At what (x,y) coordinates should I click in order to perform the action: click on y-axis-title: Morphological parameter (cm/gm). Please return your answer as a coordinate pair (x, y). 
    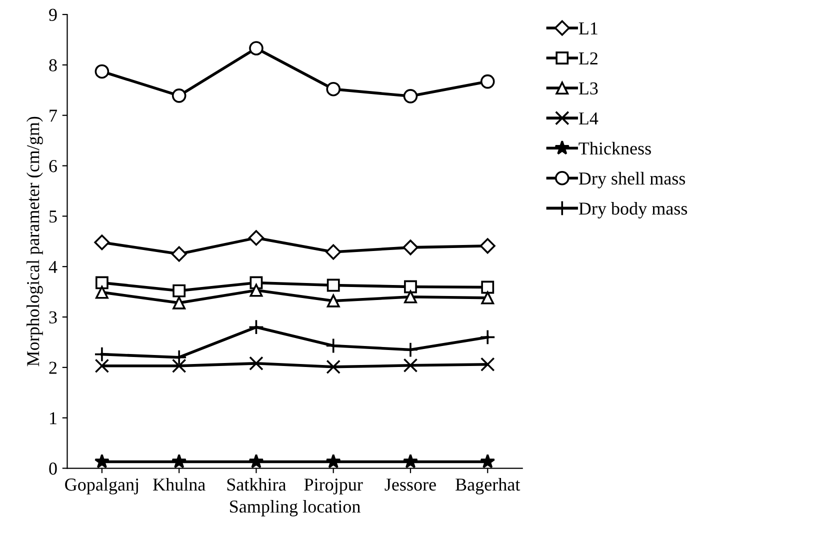
    Looking at the image, I should click on (34, 241).